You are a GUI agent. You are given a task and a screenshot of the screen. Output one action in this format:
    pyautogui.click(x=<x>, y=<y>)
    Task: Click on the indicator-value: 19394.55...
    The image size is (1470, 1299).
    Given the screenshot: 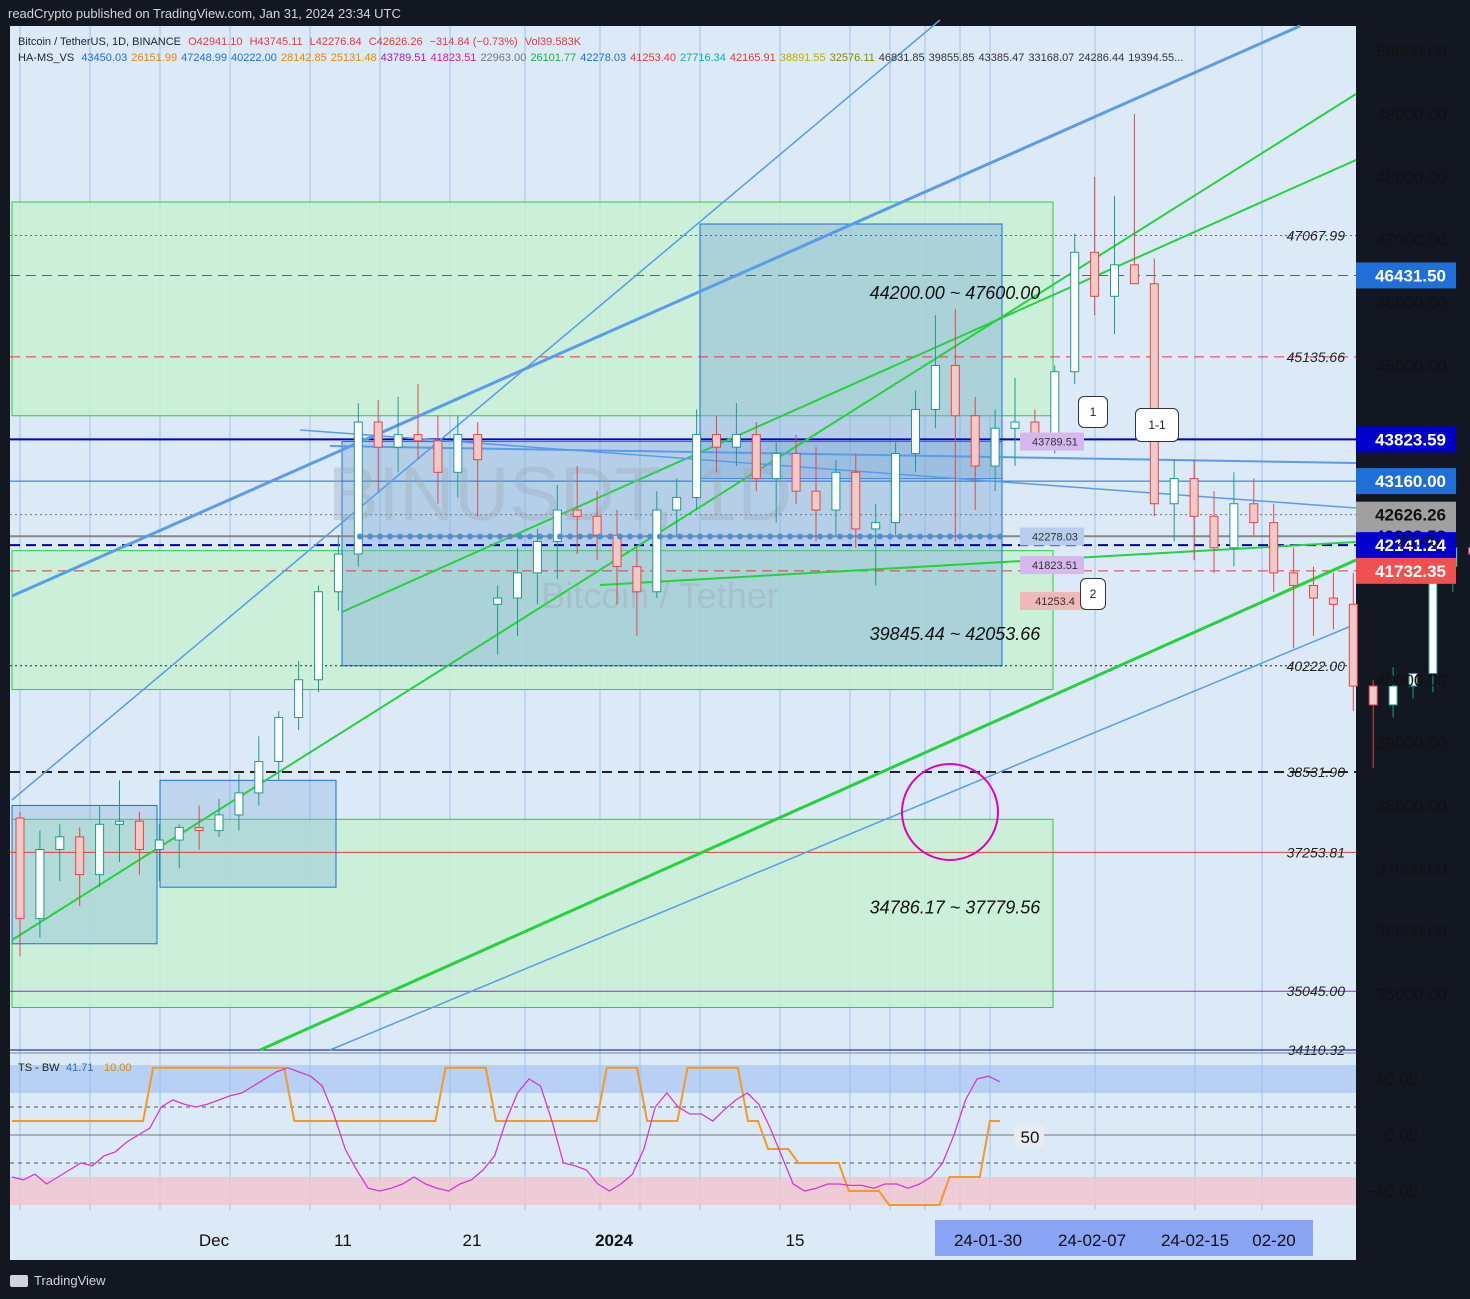 What is the action you would take?
    pyautogui.click(x=1156, y=58)
    